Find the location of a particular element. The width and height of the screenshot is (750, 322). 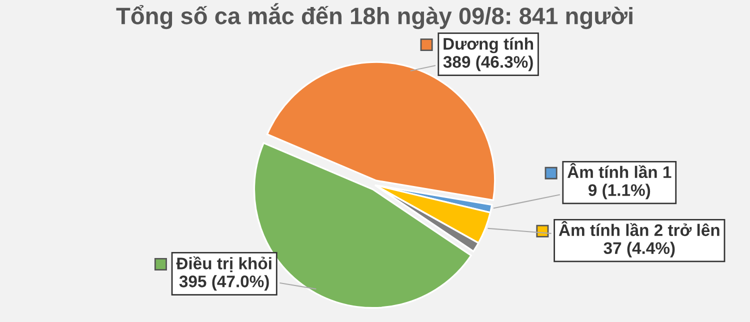

legend-label: Dương tính is located at coordinates (489, 45).